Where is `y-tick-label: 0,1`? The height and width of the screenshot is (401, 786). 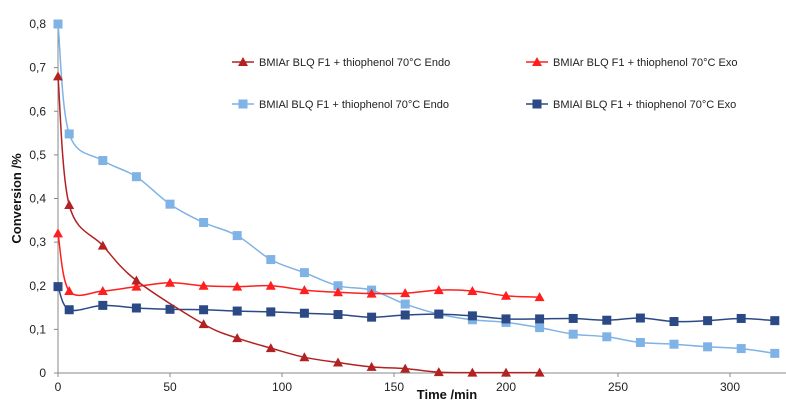
y-tick-label: 0,1 is located at coordinates (37, 329).